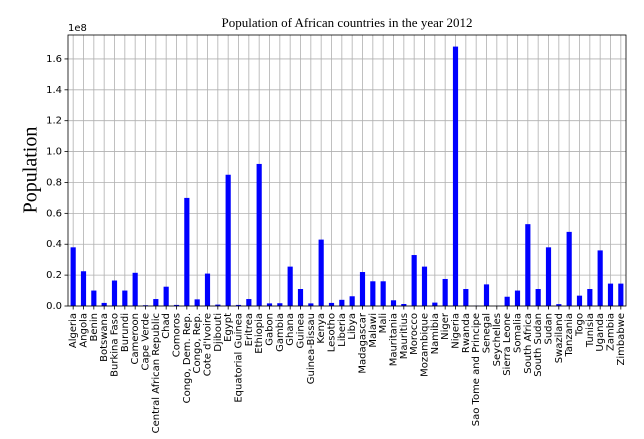  What do you see at coordinates (373, 330) in the screenshot?
I see `x-tick-label: Malawi` at bounding box center [373, 330].